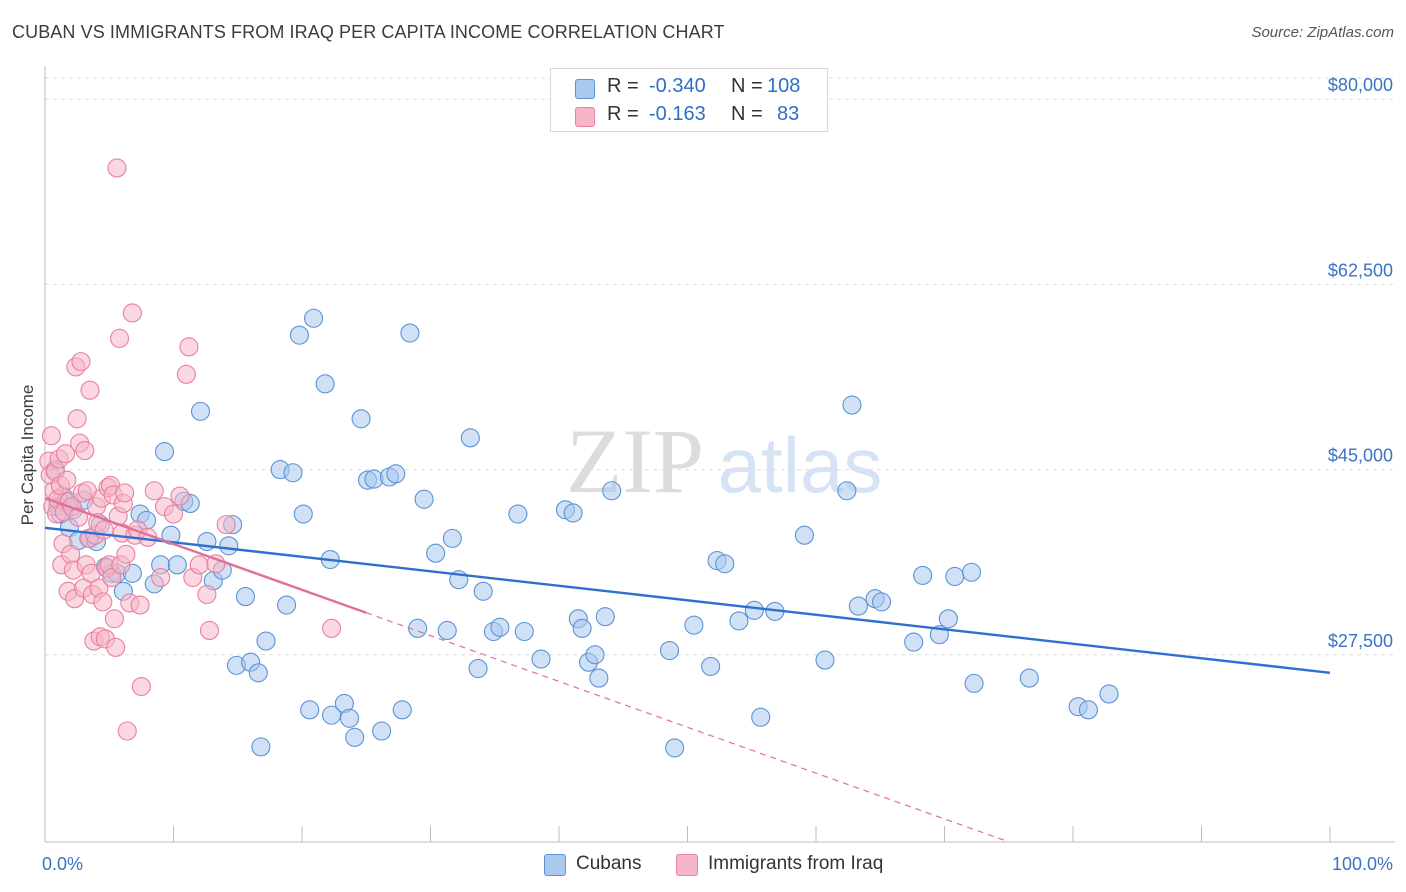  I want to click on legend-r-value: -0.340, so click(677, 86).